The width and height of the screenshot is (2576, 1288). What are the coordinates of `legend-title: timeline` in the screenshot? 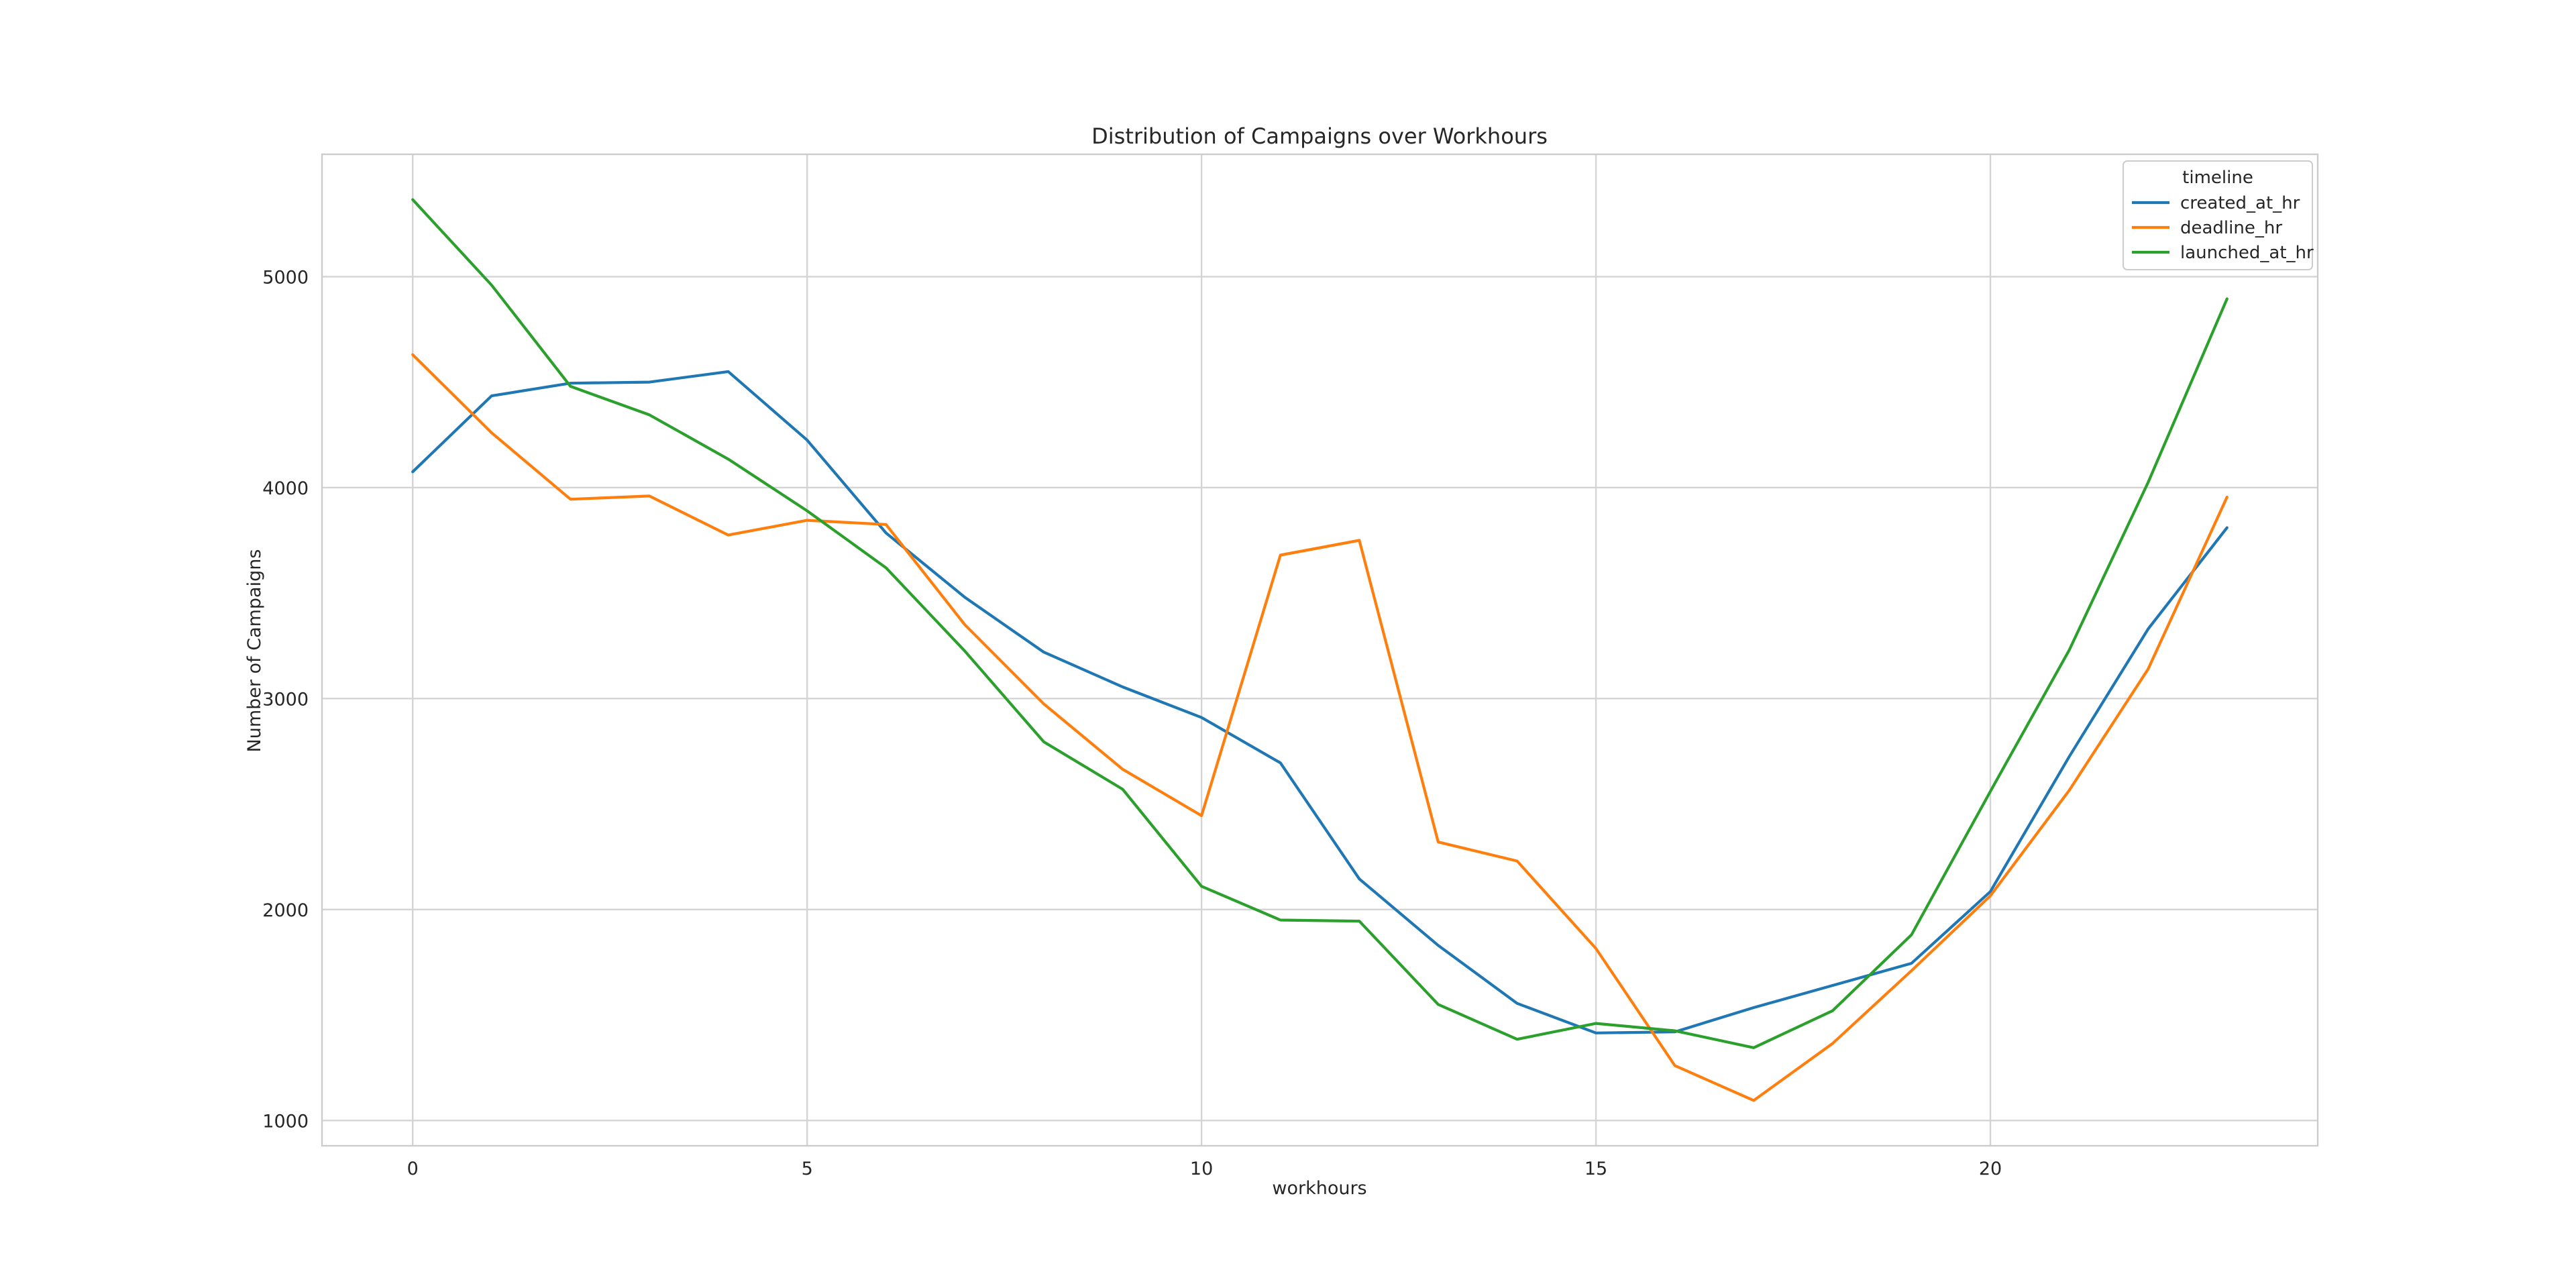 It's located at (2217, 178).